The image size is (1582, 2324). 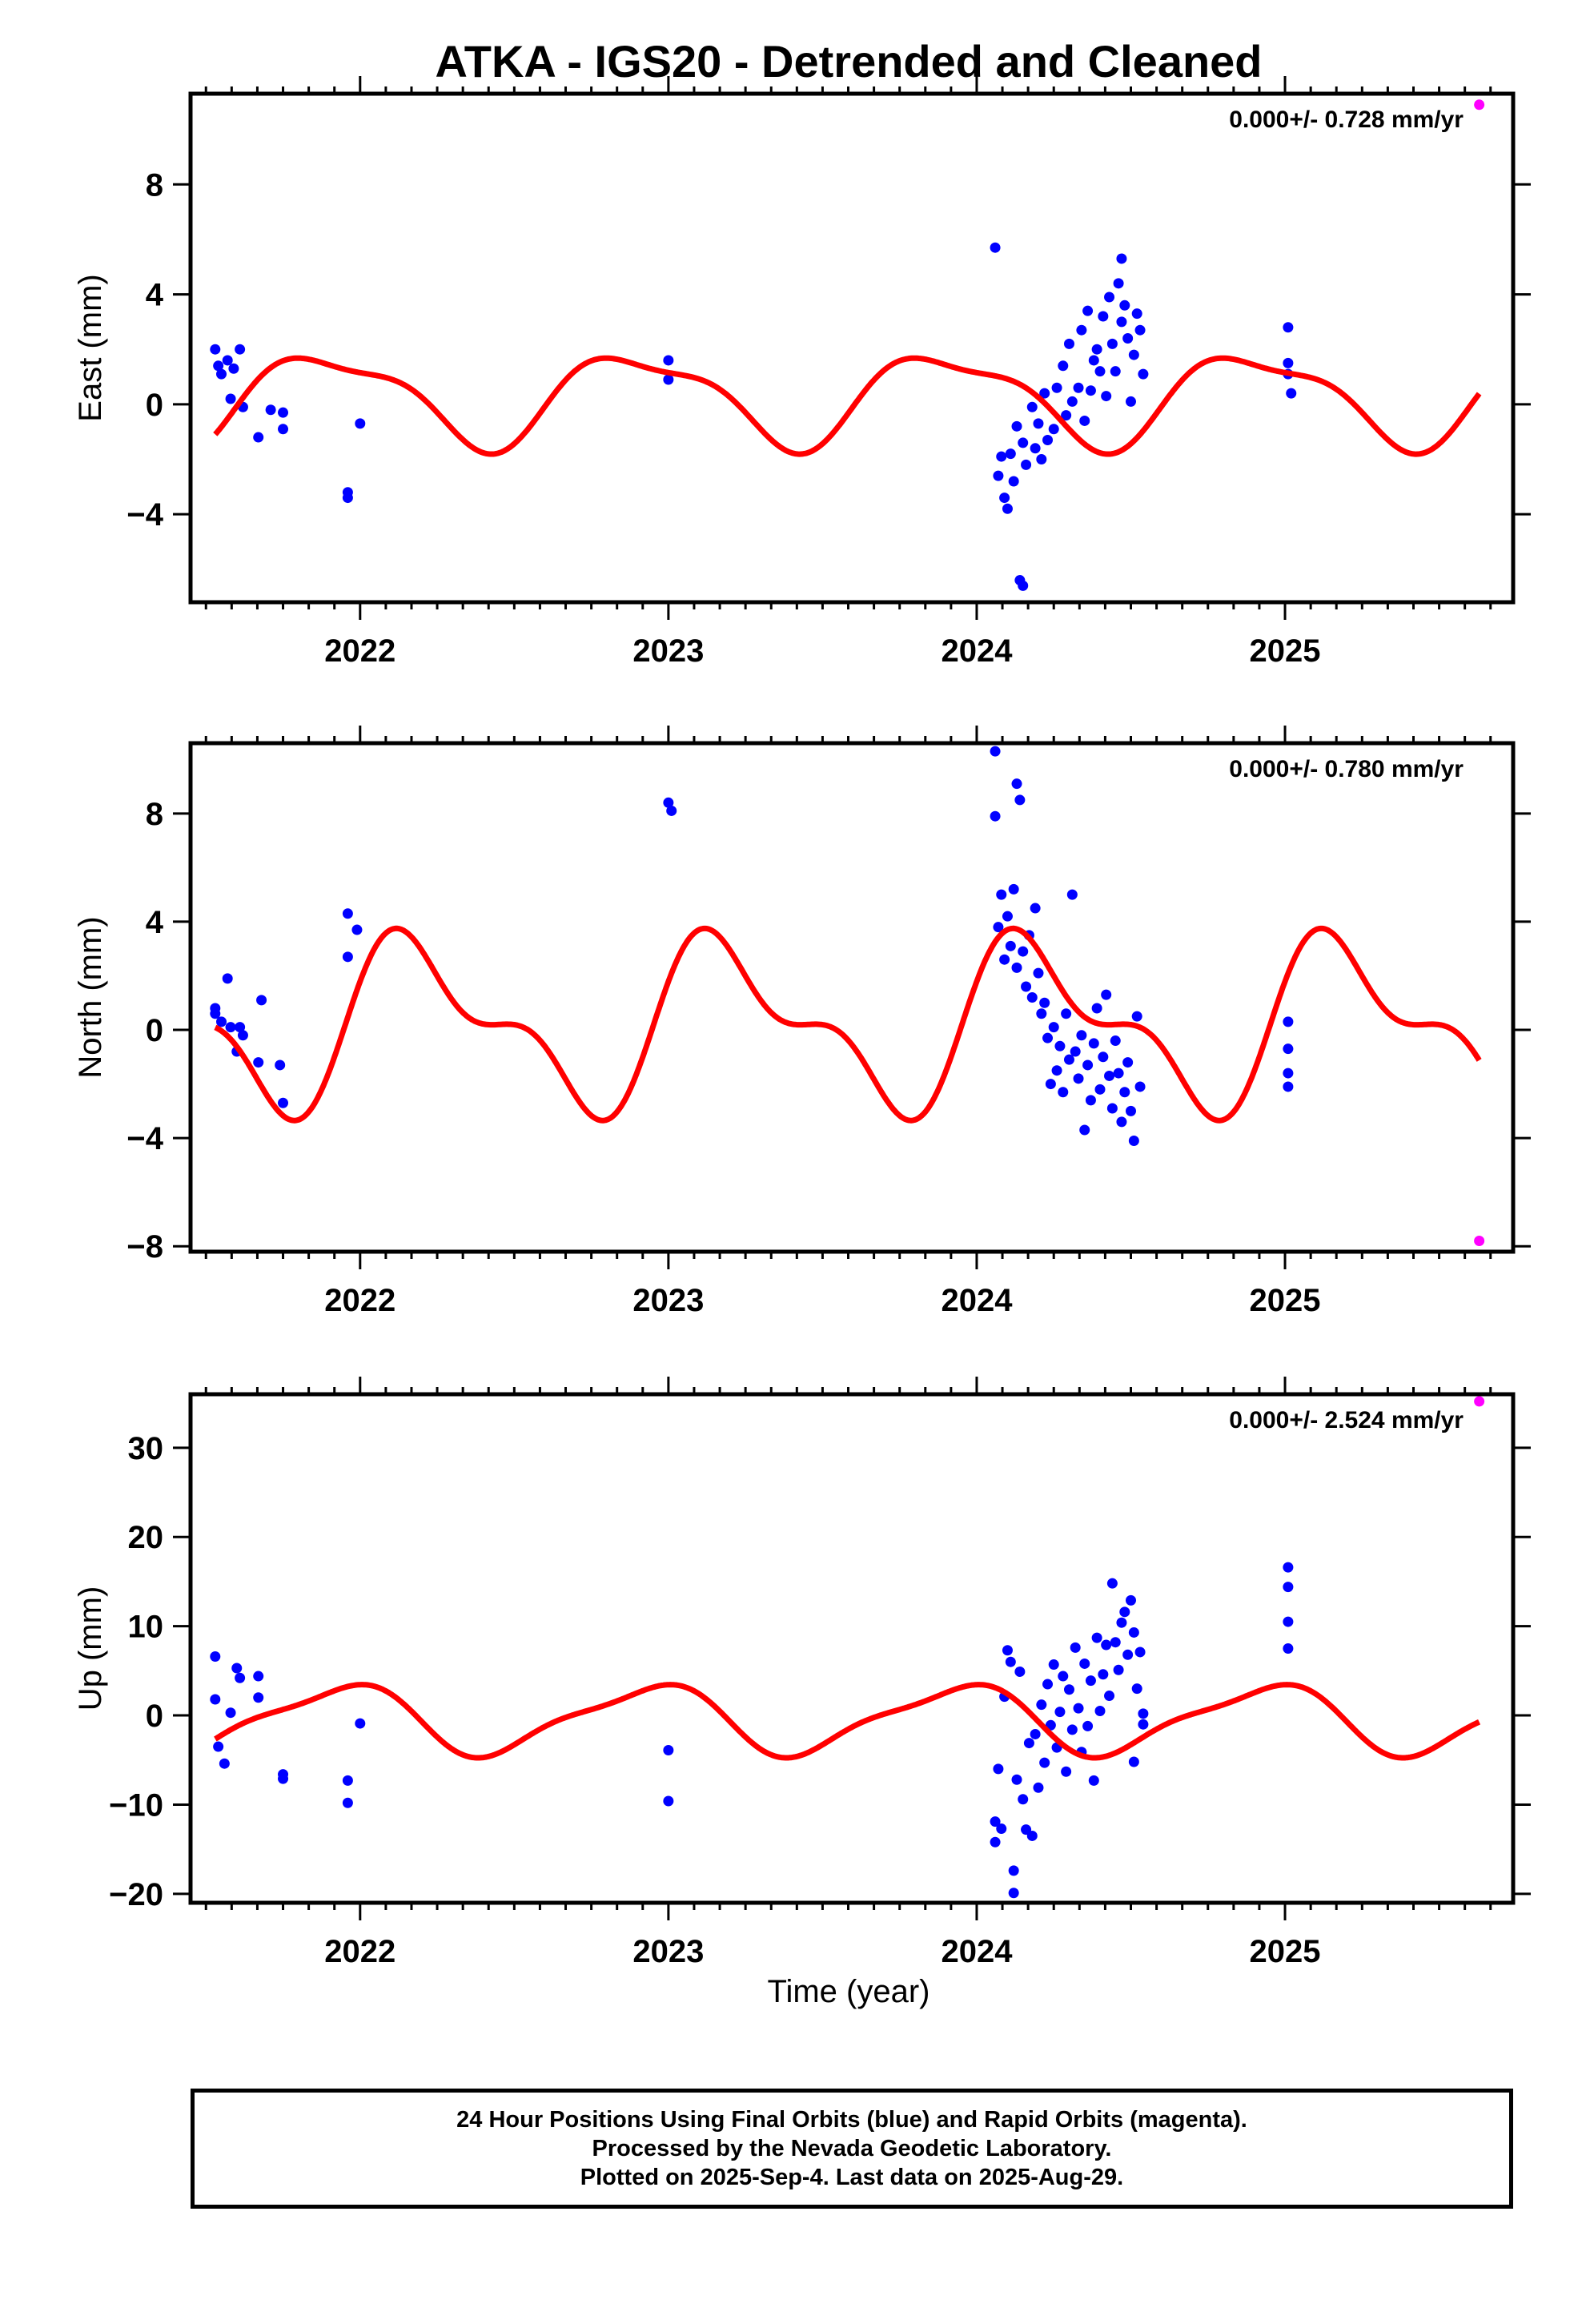 What do you see at coordinates (154, 405) in the screenshot?
I see `y-tick-label: 0` at bounding box center [154, 405].